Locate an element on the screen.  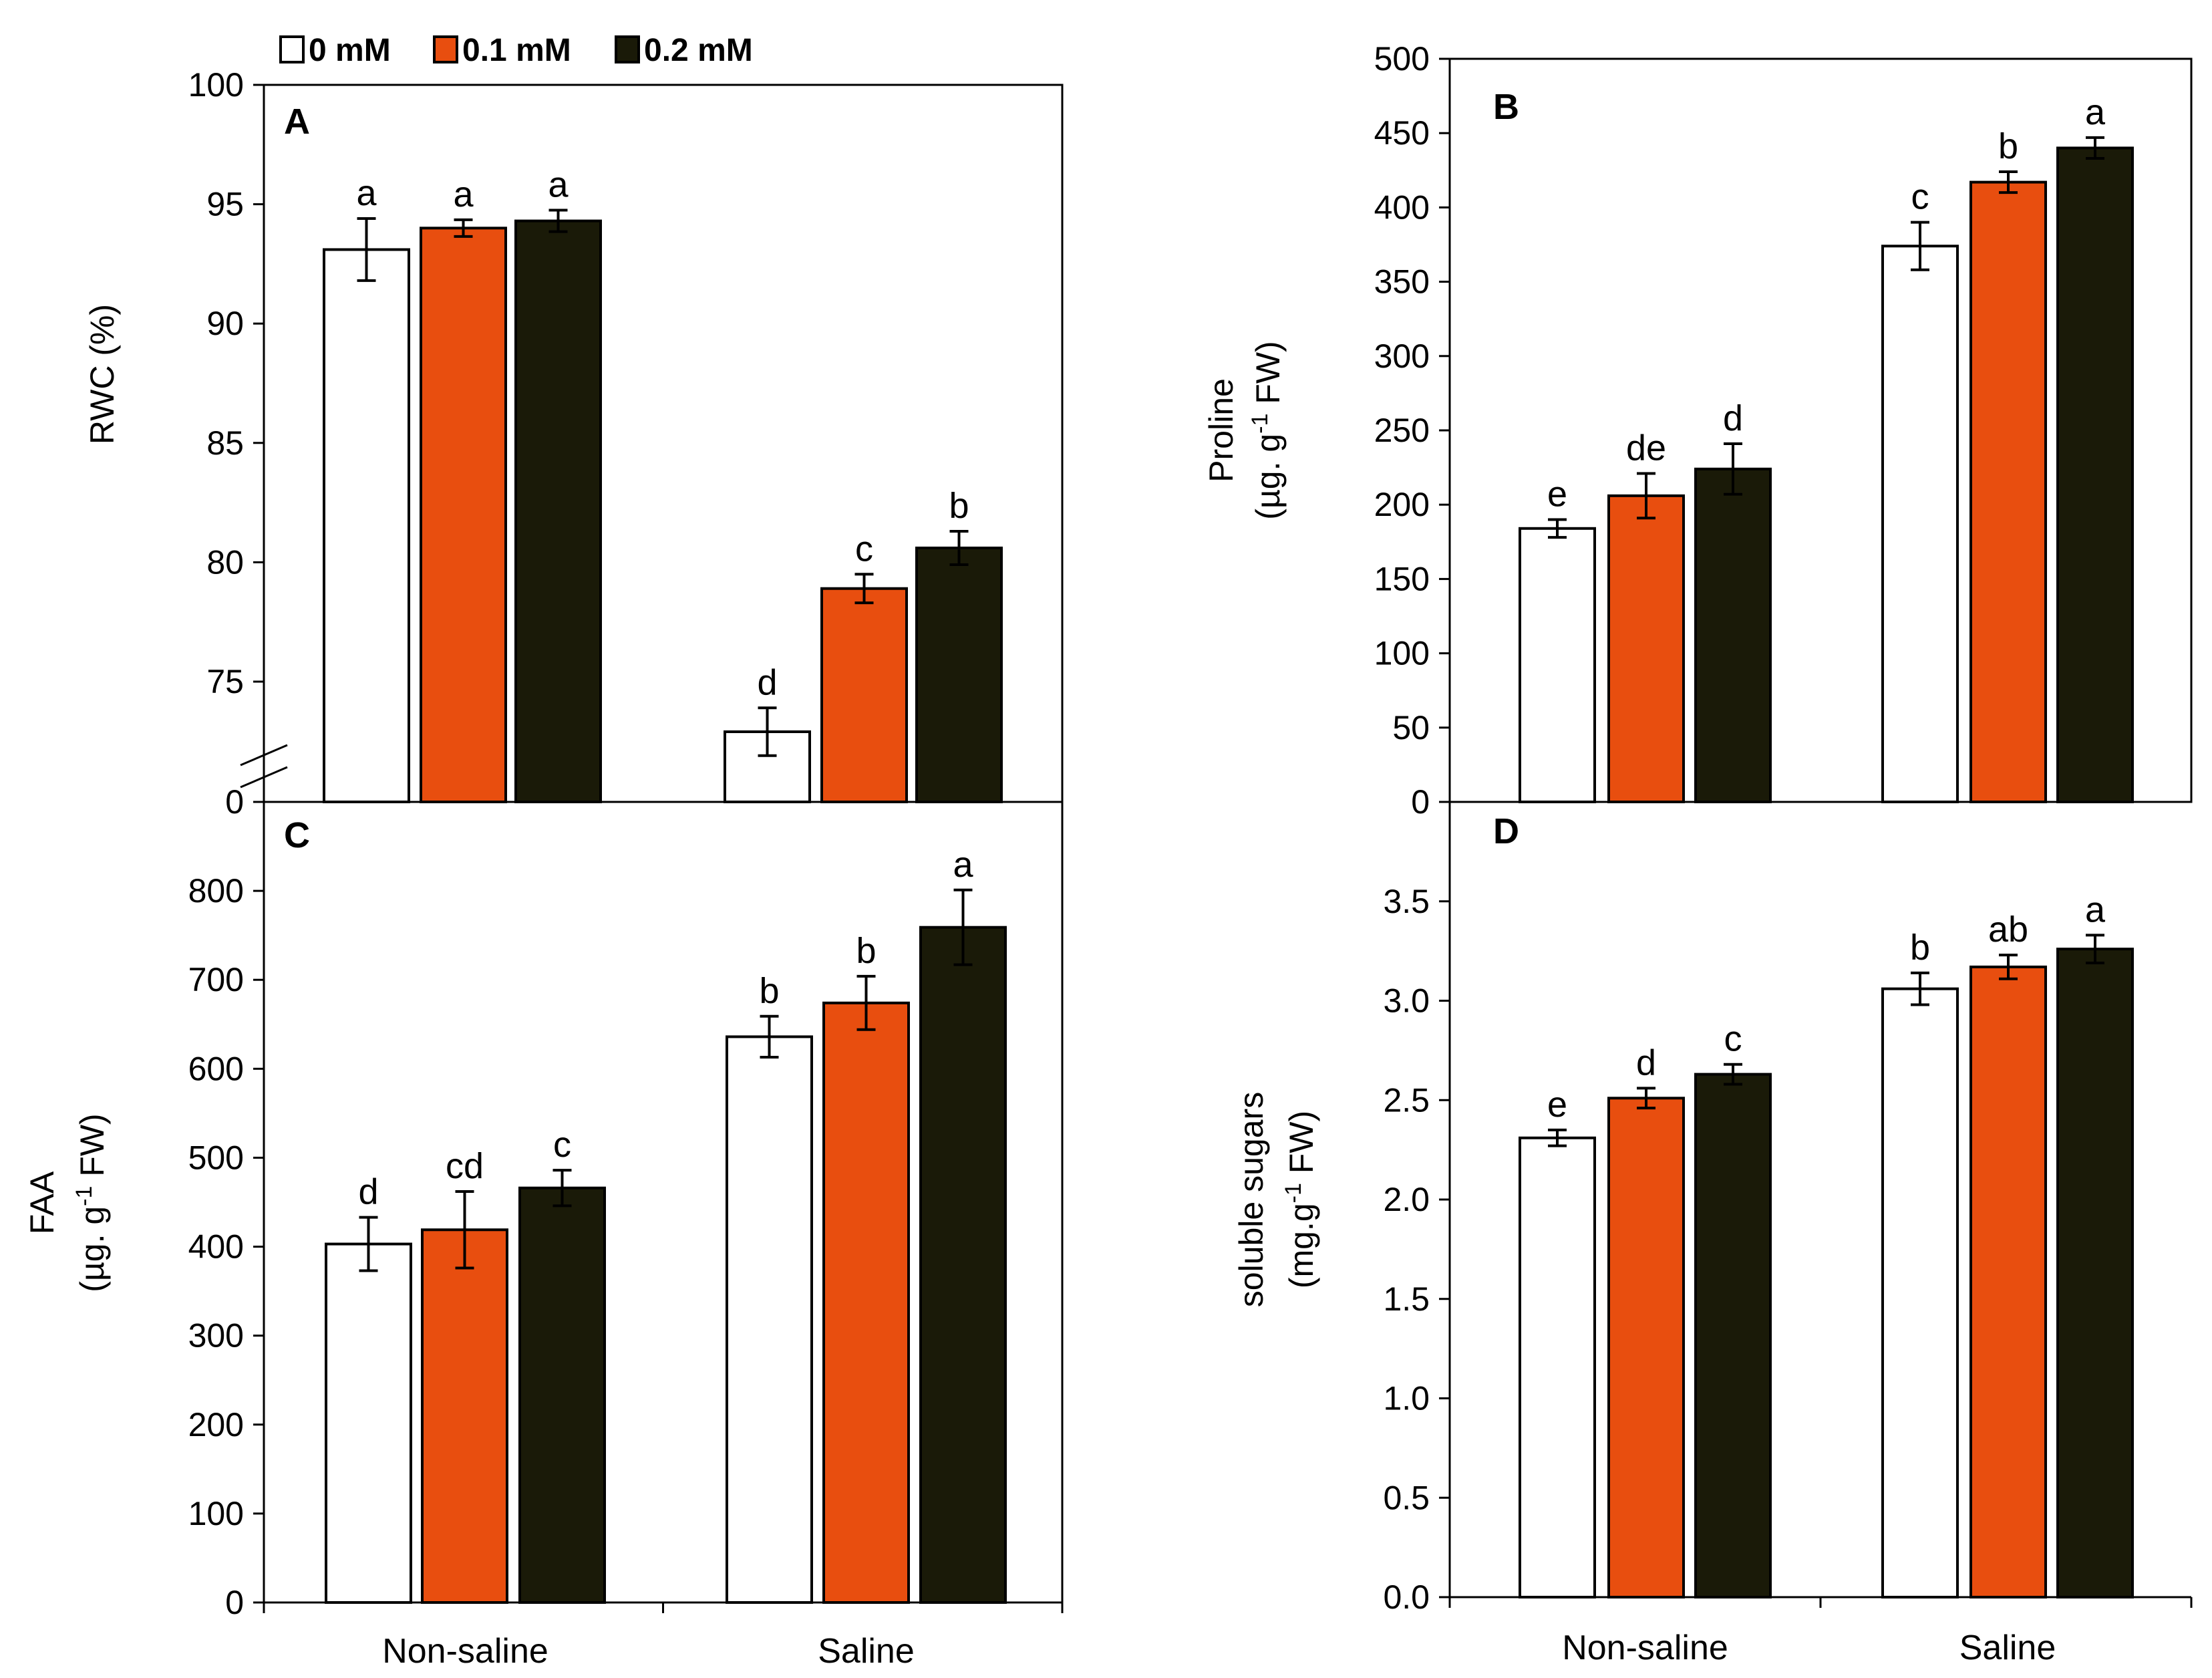
panel-d-y-tick-label-4: 2.0 is located at coordinates (1407, 1199).